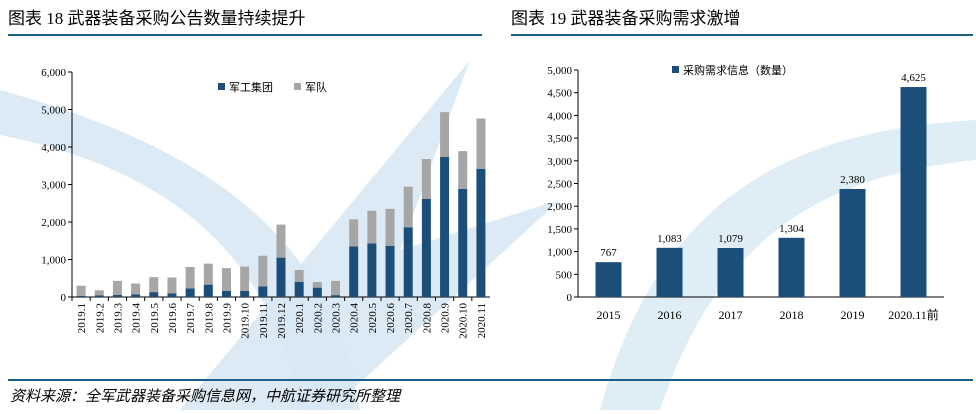 This screenshot has height=414, width=976. I want to click on legend-label: 军队, so click(316, 87).